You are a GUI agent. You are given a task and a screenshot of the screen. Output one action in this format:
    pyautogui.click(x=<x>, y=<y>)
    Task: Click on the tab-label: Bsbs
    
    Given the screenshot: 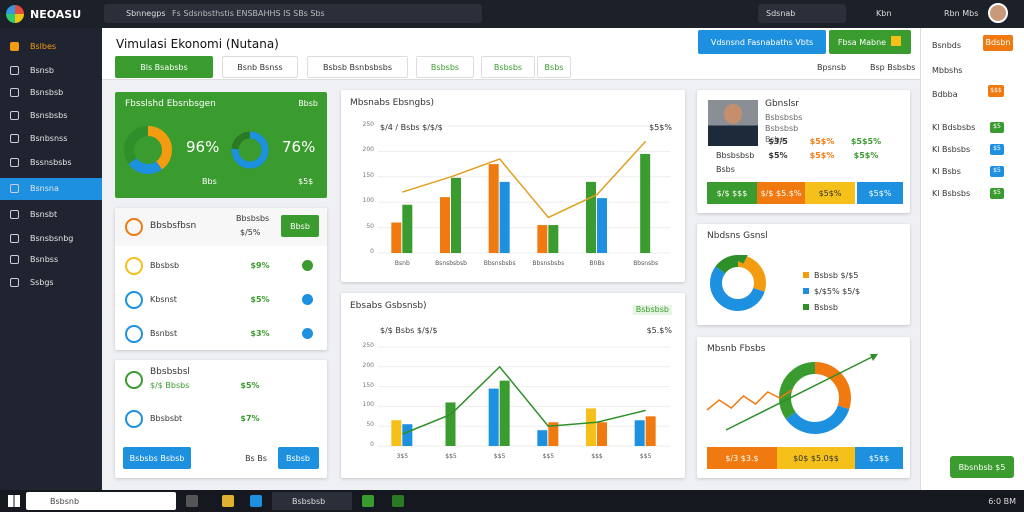 What is the action you would take?
    pyautogui.click(x=554, y=67)
    